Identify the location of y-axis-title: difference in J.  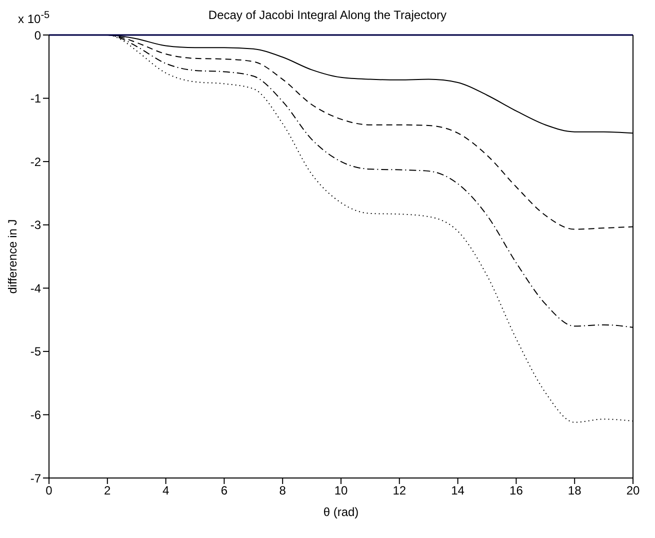
(12, 256).